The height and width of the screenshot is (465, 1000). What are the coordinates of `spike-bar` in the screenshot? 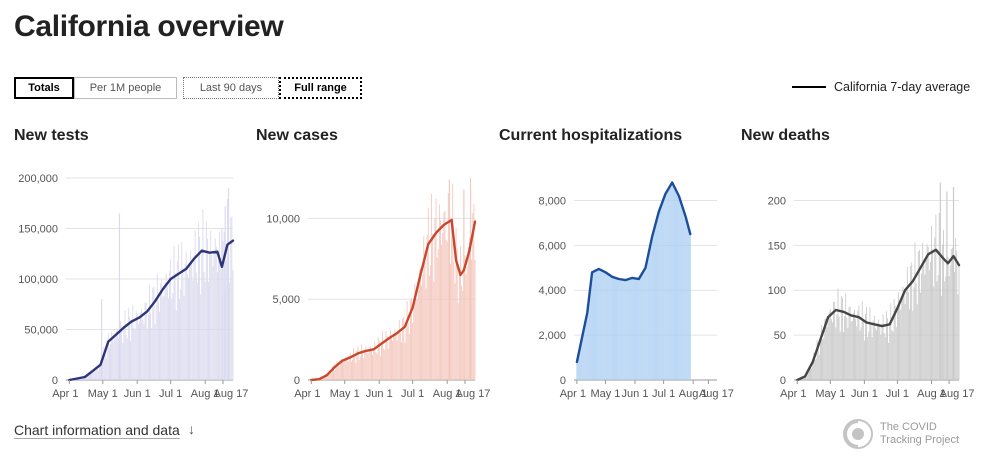 It's located at (225, 293).